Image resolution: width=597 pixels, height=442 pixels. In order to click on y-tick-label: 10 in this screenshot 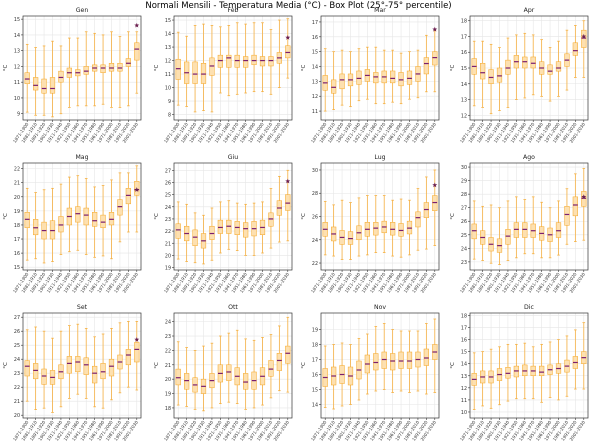, I will do `click(17, 99)`.